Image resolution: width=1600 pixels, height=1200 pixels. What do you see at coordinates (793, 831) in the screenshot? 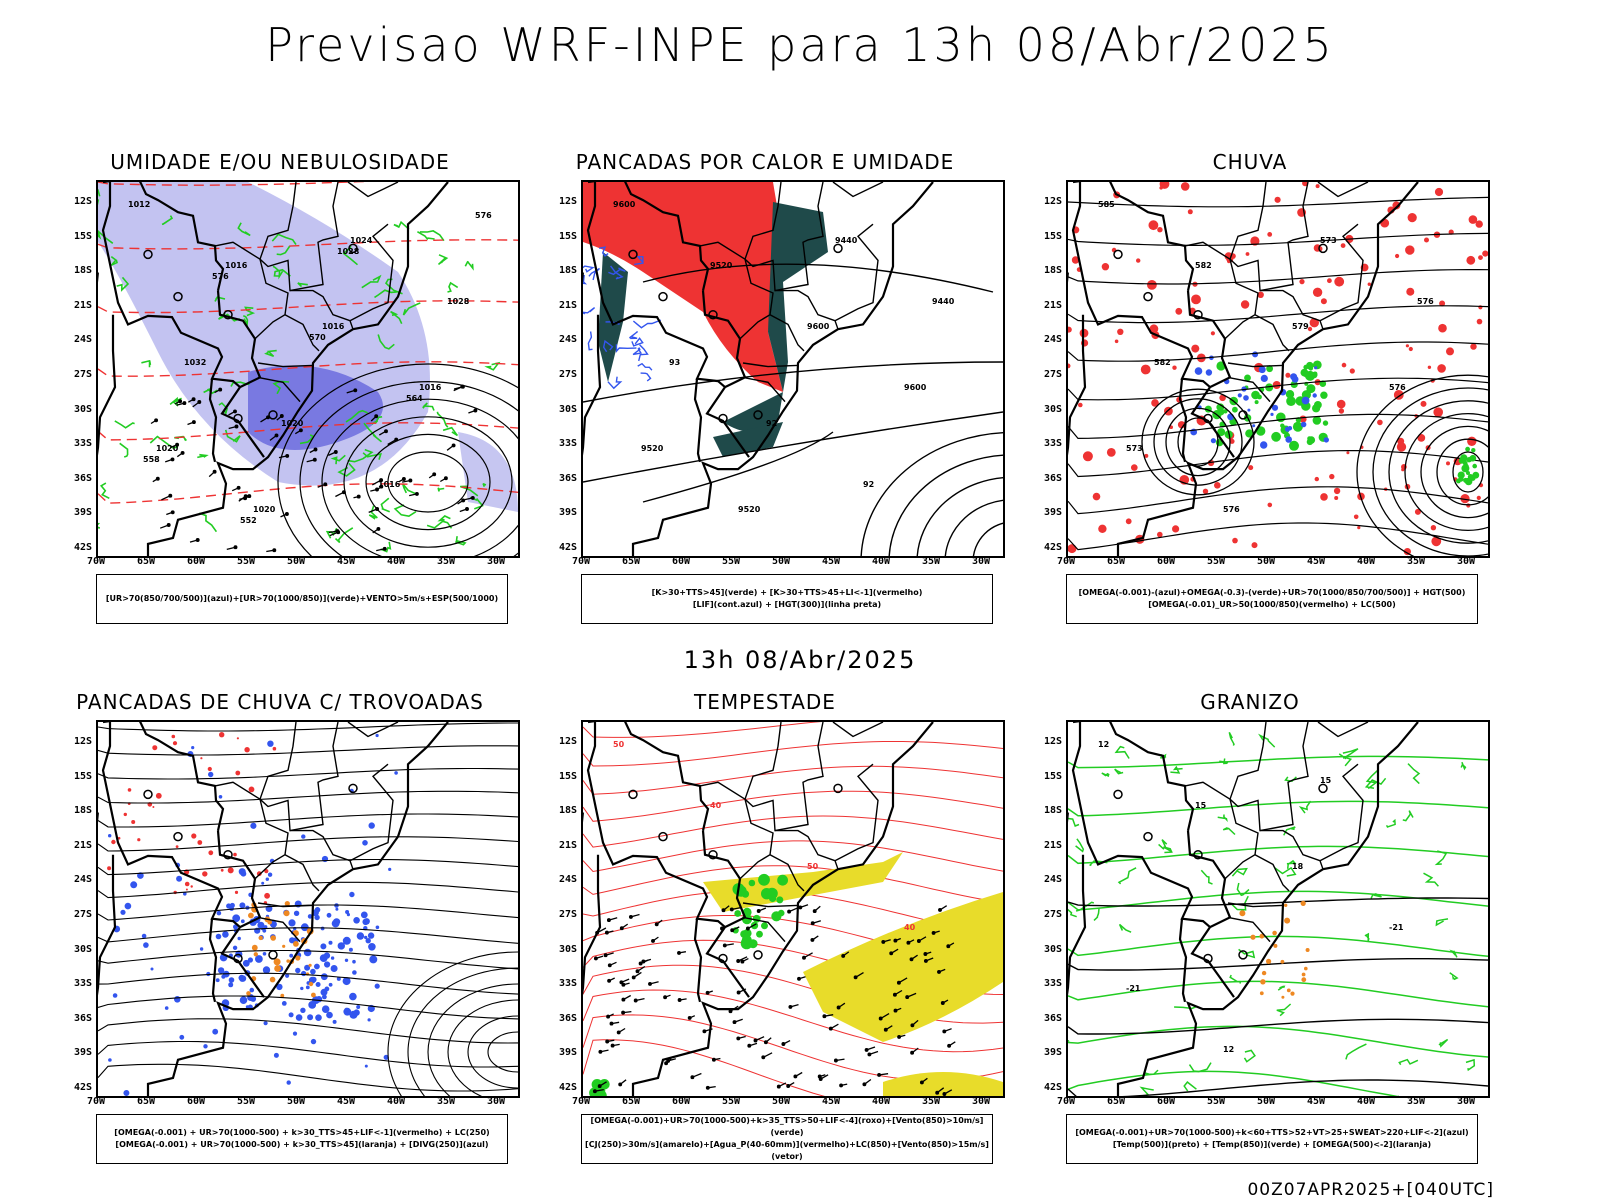
I see `lc850-line` at bounding box center [793, 831].